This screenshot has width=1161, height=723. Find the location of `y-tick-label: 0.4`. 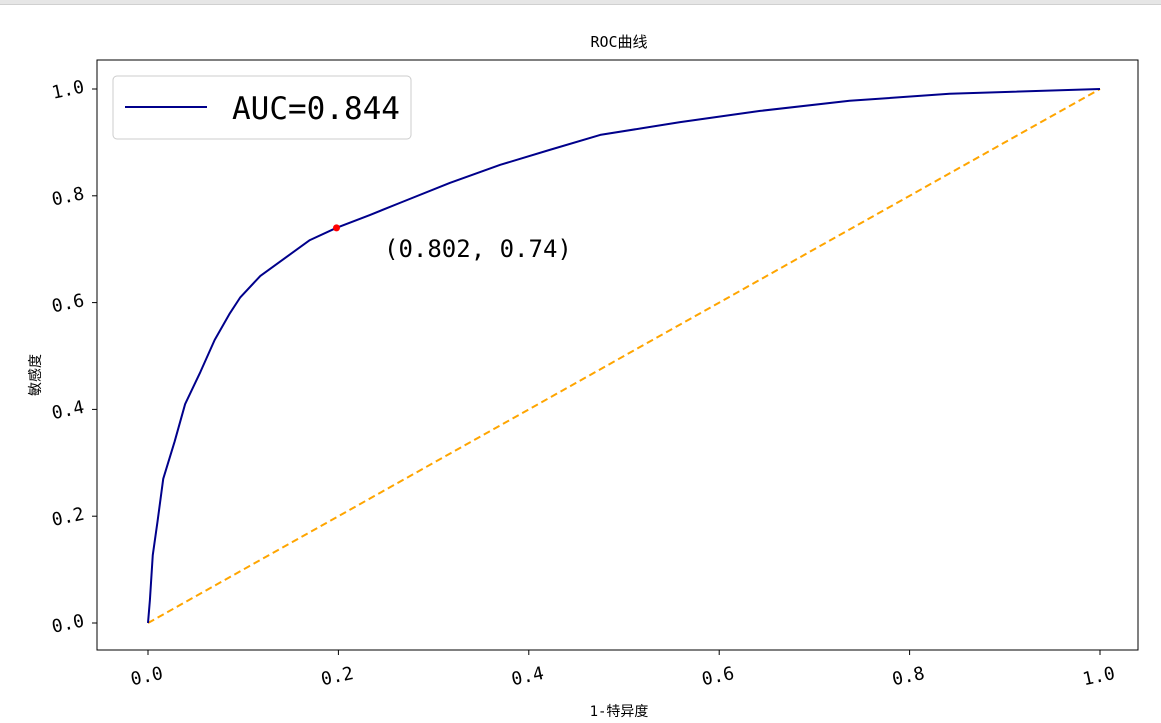

y-tick-label: 0.4 is located at coordinates (68, 410).